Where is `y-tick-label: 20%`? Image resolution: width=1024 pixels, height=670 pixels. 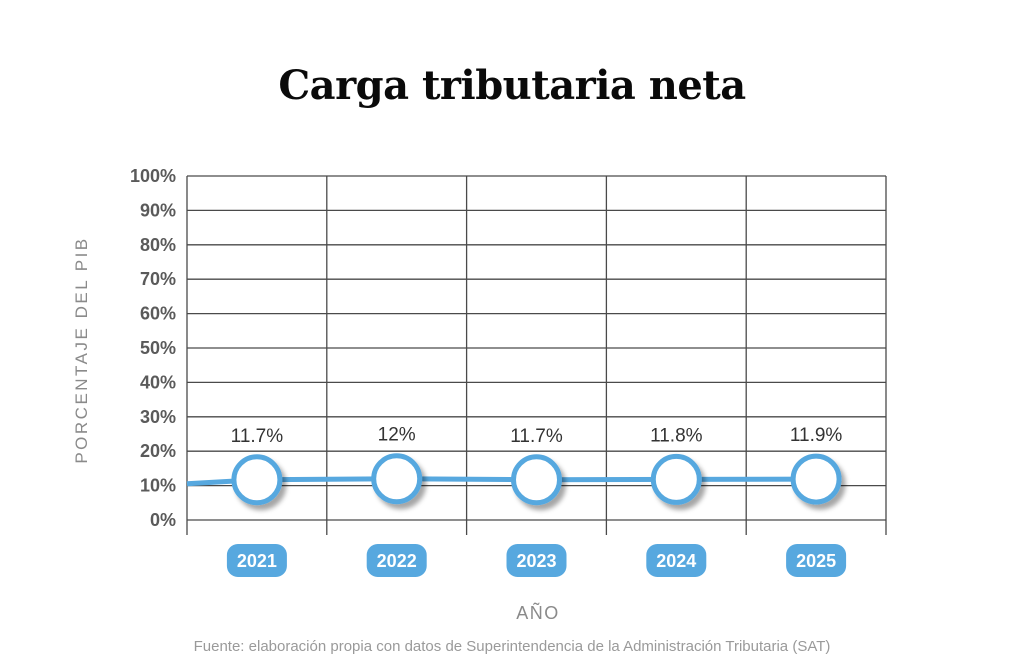
y-tick-label: 20% is located at coordinates (158, 451).